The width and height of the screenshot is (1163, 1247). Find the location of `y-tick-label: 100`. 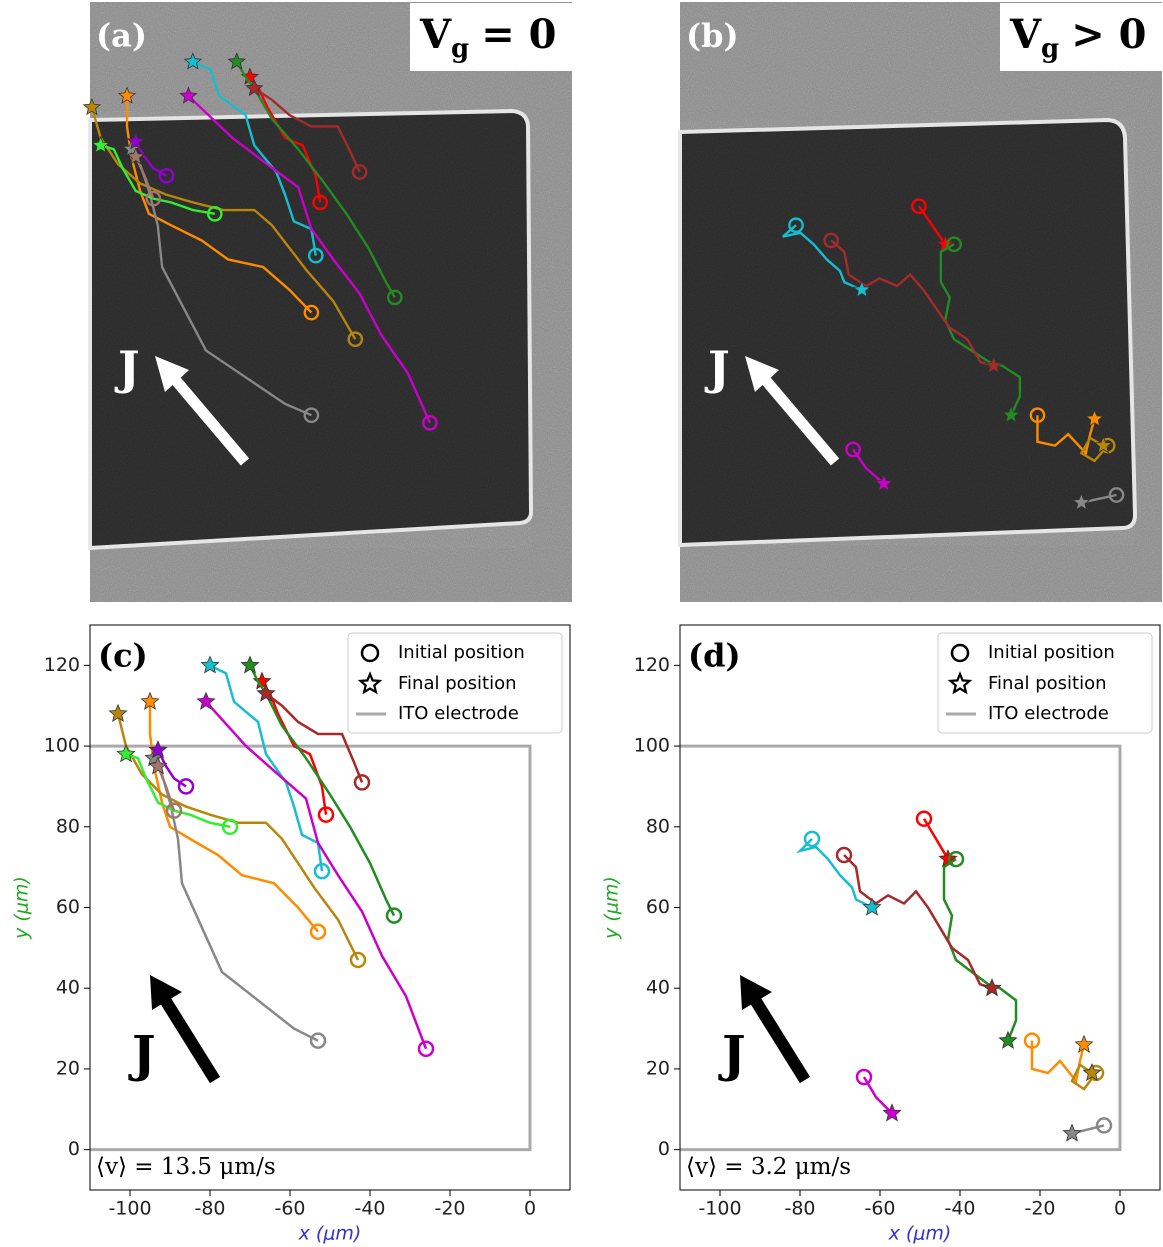

y-tick-label: 100 is located at coordinates (62, 746).